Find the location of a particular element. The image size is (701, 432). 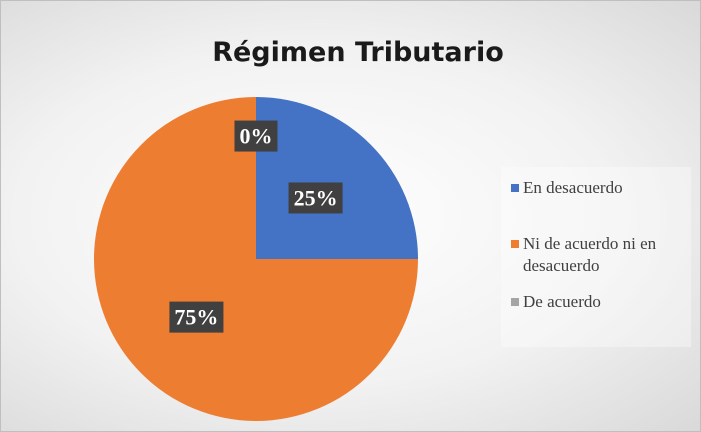

legend-item: De acuerdo is located at coordinates (605, 302).